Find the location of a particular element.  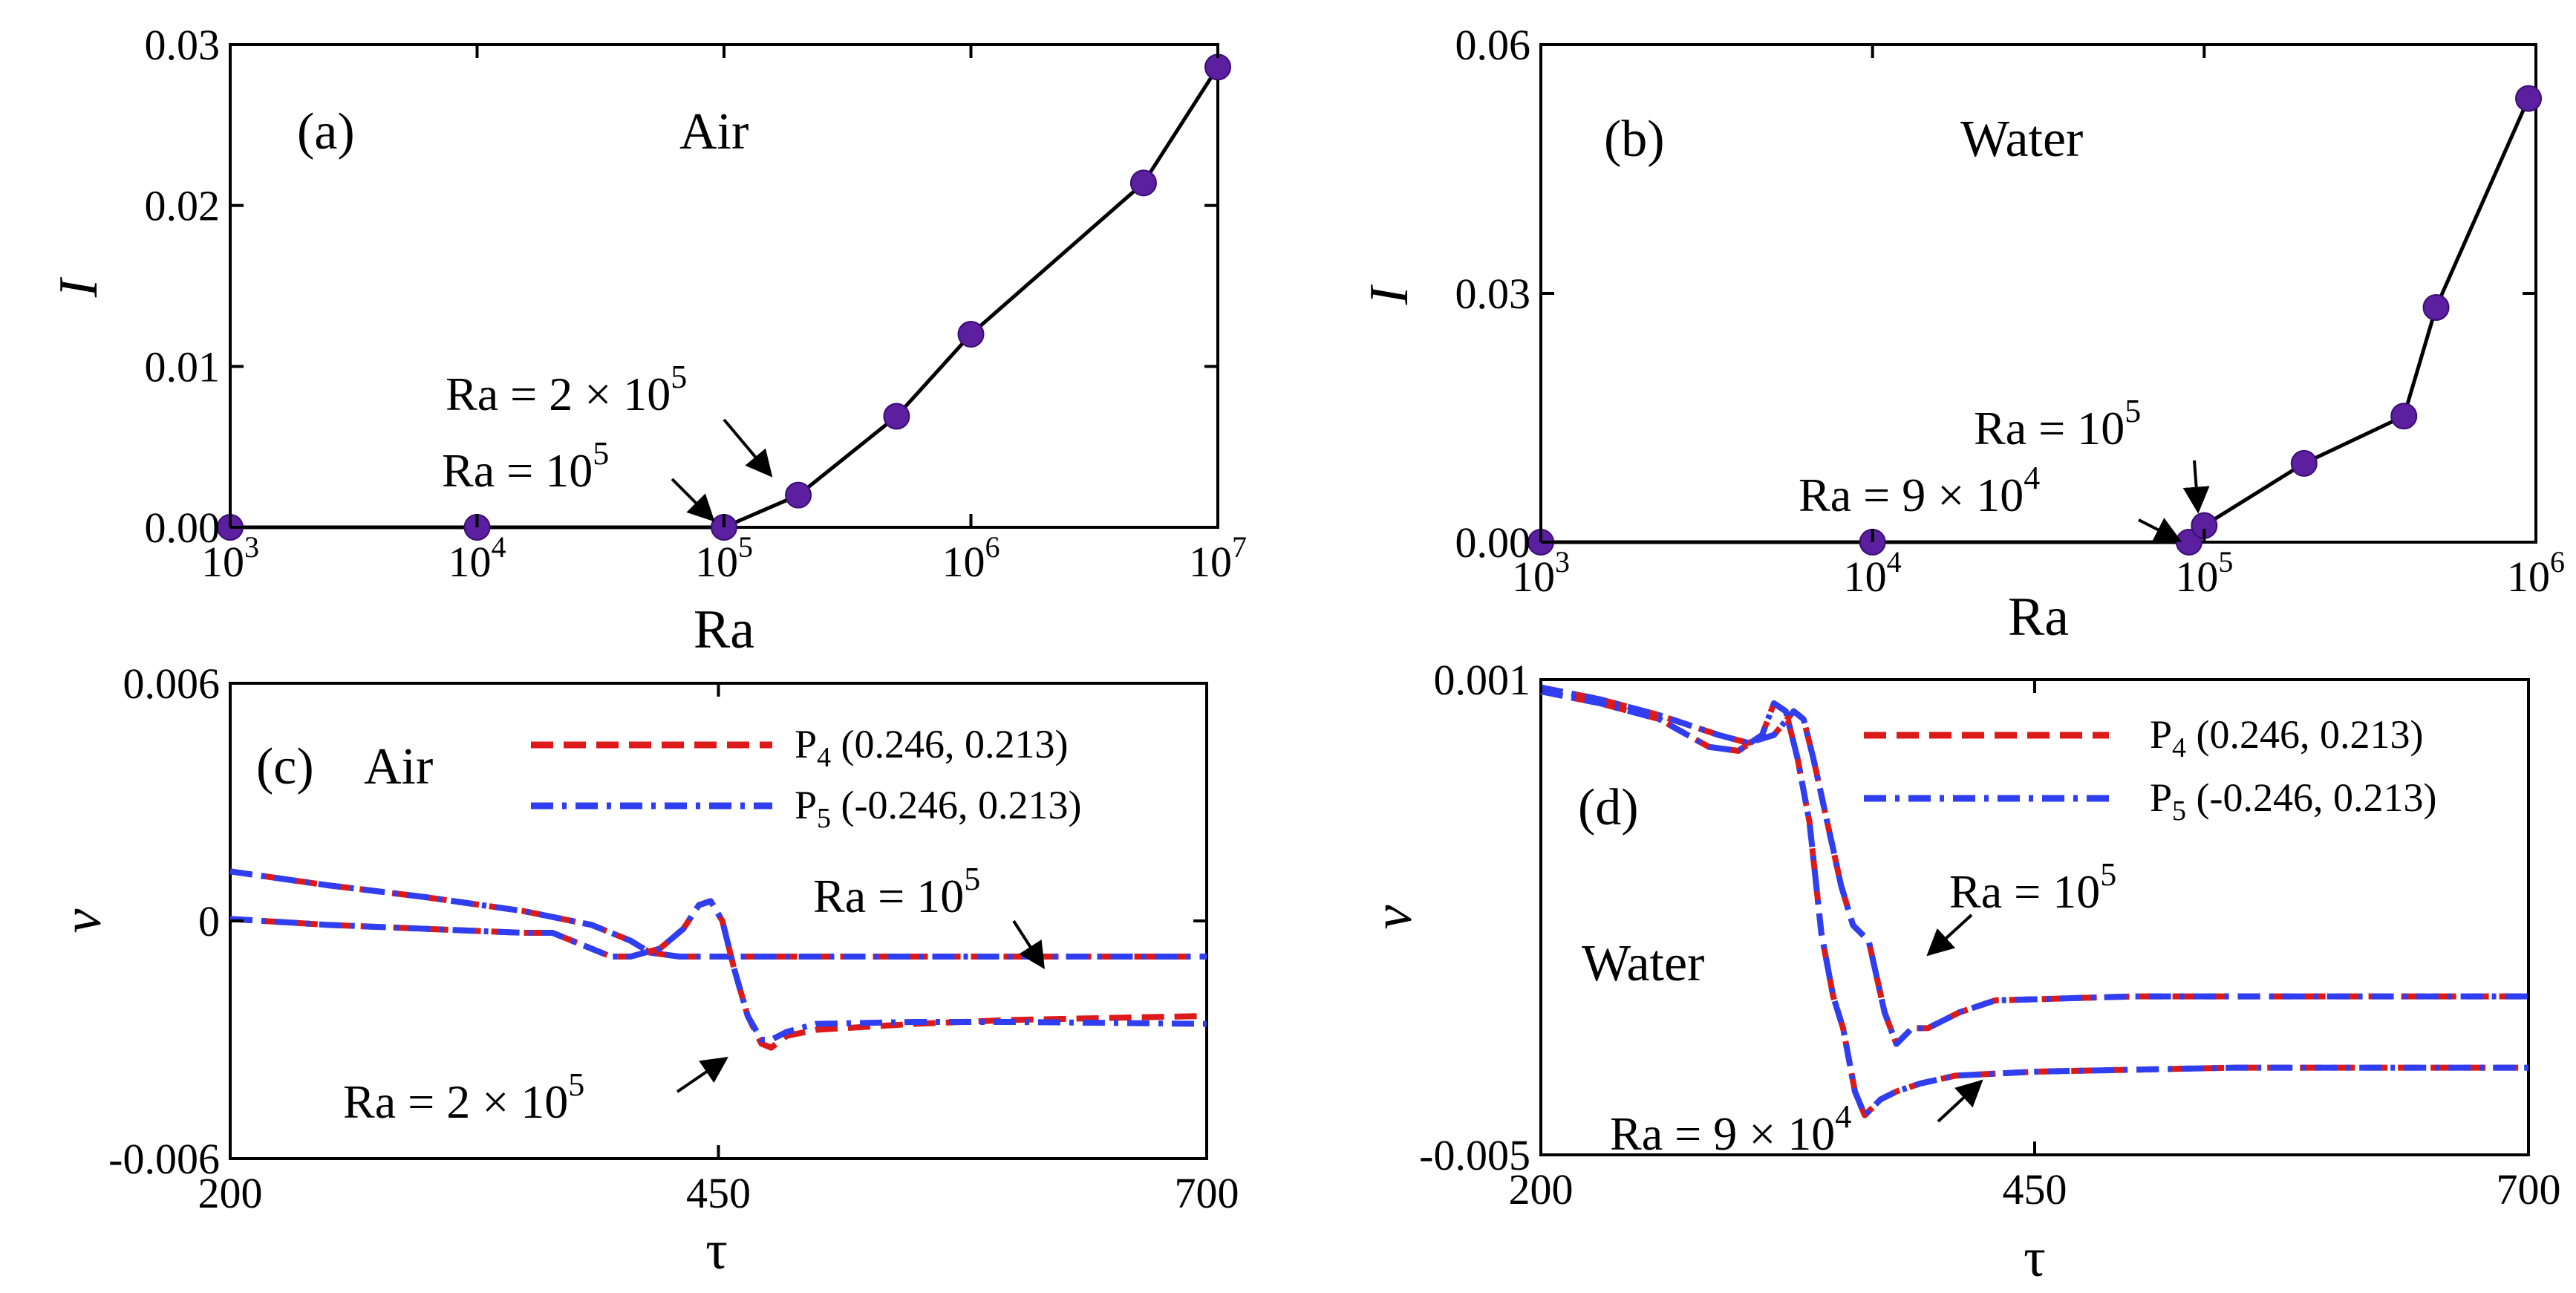

panel-c-annotation-ra-2e5: Ra = 2 × 105 is located at coordinates (463, 1097).